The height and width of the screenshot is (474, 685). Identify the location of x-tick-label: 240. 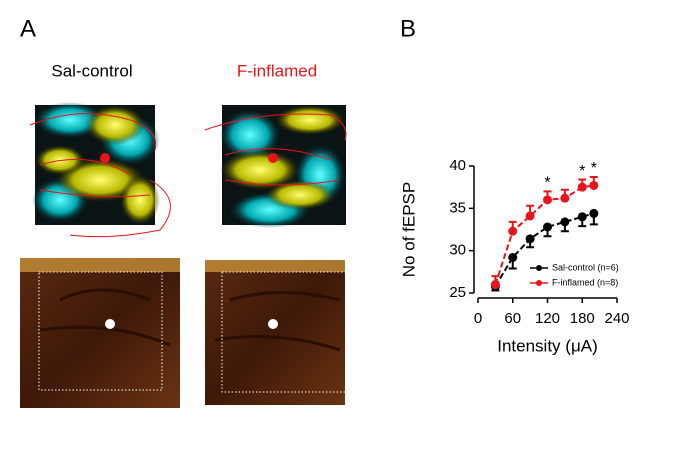
(616, 318).